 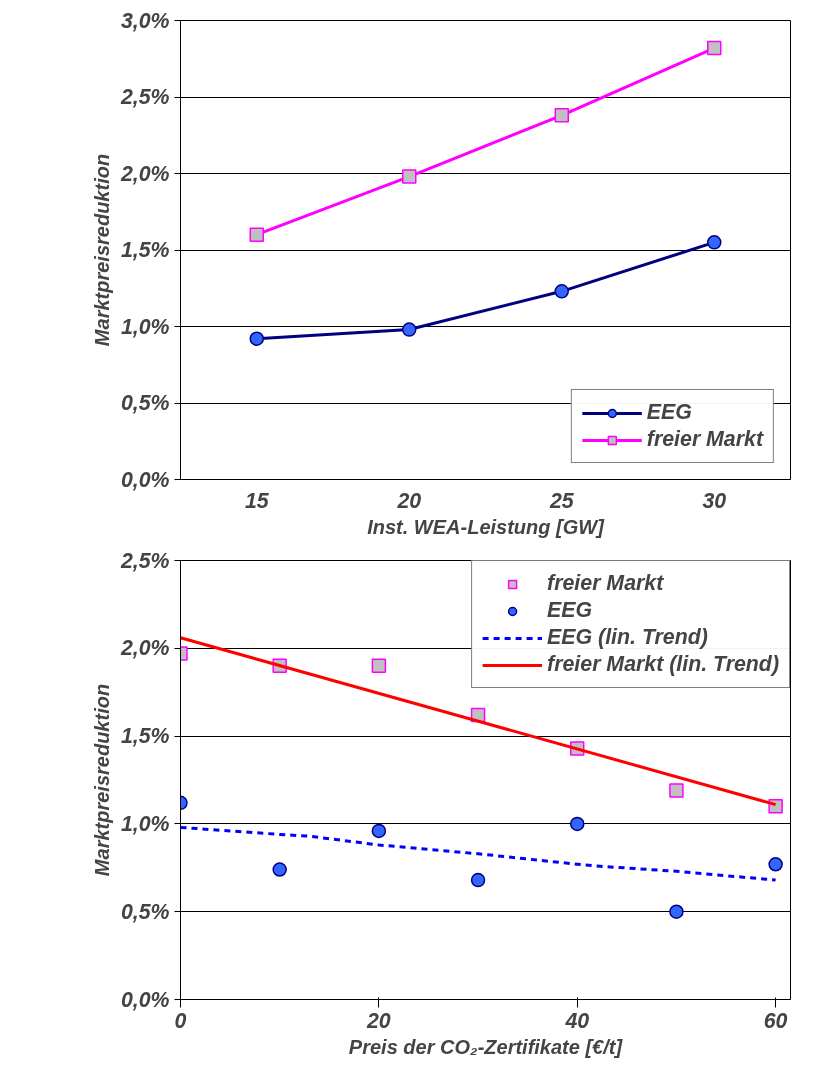 What do you see at coordinates (486, 526) in the screenshot?
I see `x-axis-title: Inst. WEA-Leistung [GW]` at bounding box center [486, 526].